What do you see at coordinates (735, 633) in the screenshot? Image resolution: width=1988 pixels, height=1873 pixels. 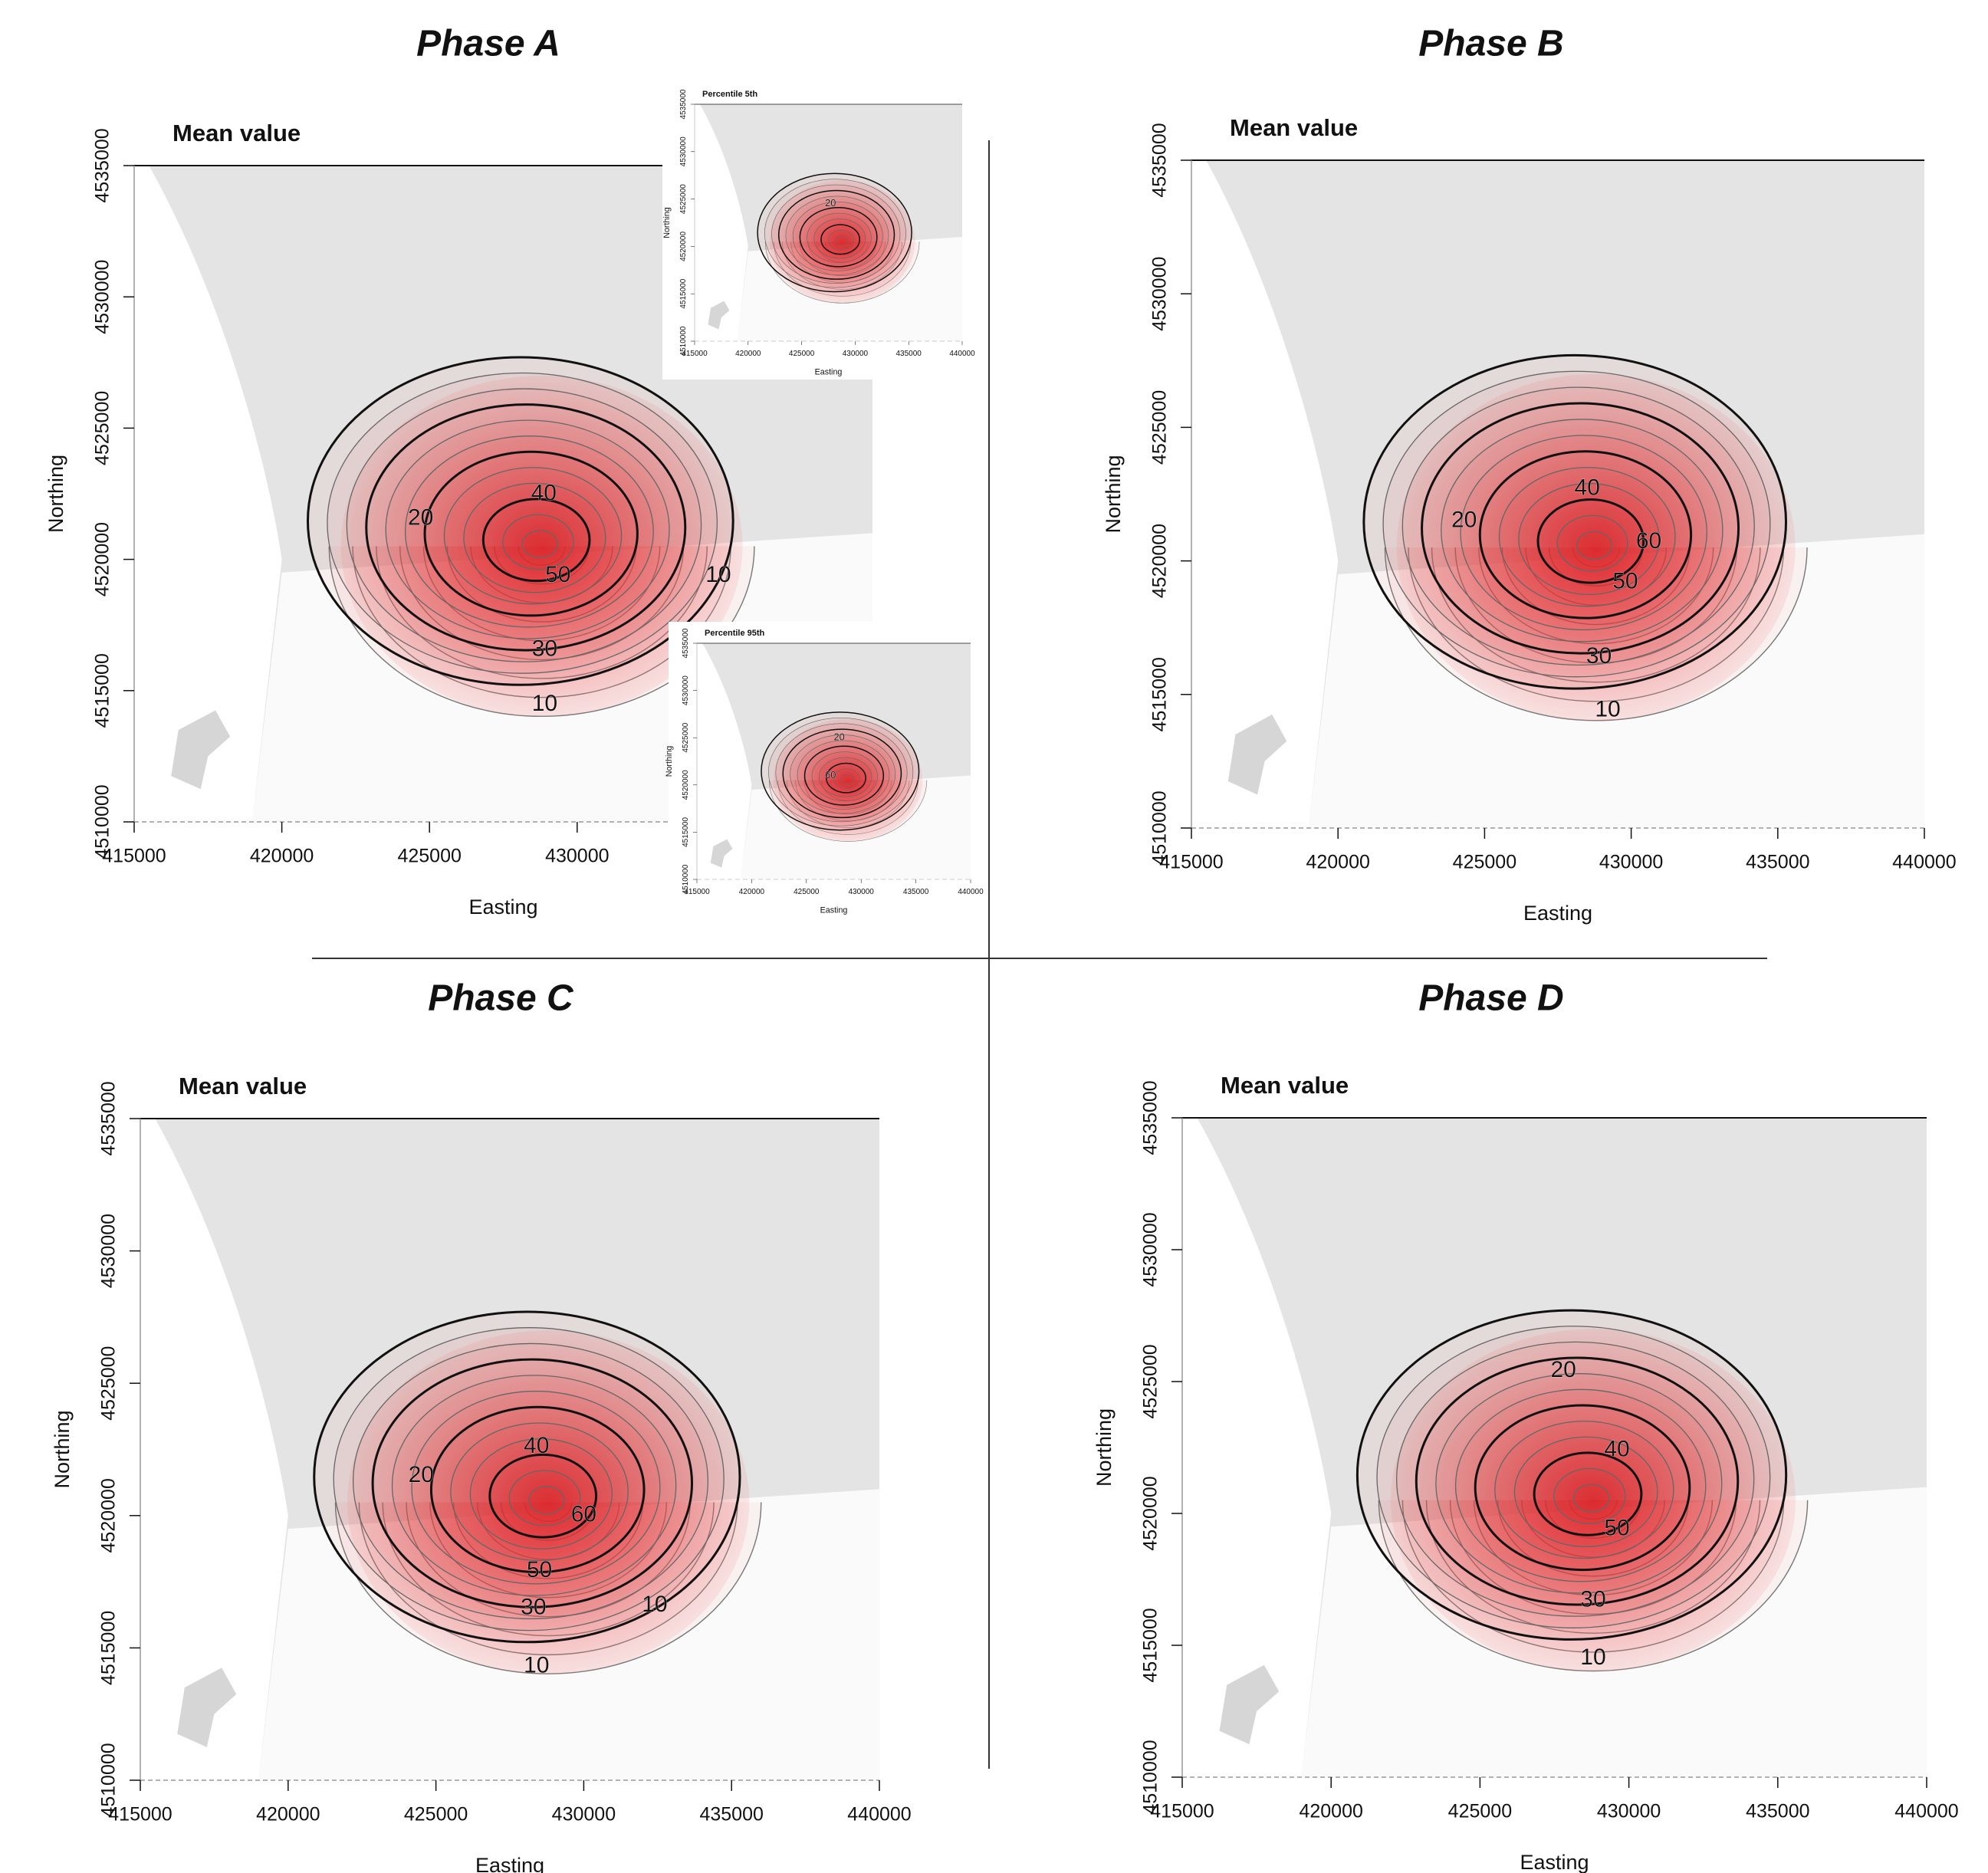 I see `inset-title: Percentile 95th` at bounding box center [735, 633].